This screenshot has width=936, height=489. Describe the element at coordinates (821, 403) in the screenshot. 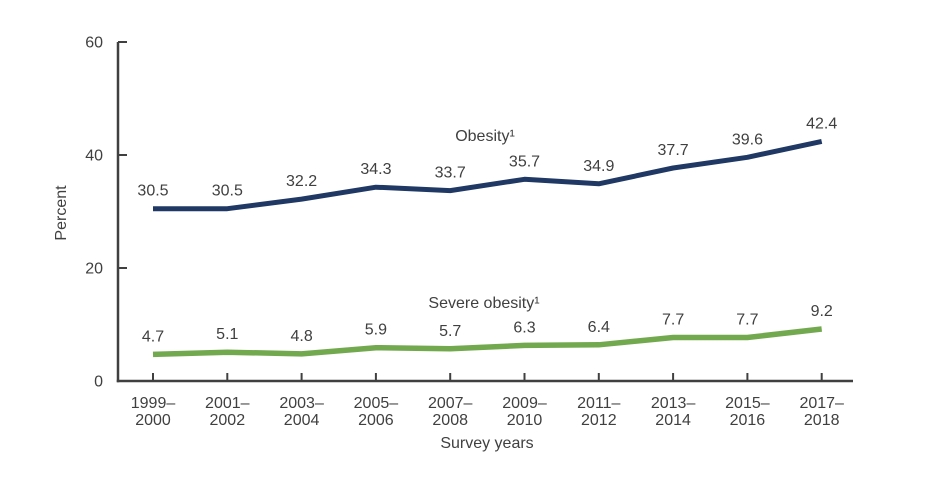

I see `x-tick-label-line1: 2017–` at that location.